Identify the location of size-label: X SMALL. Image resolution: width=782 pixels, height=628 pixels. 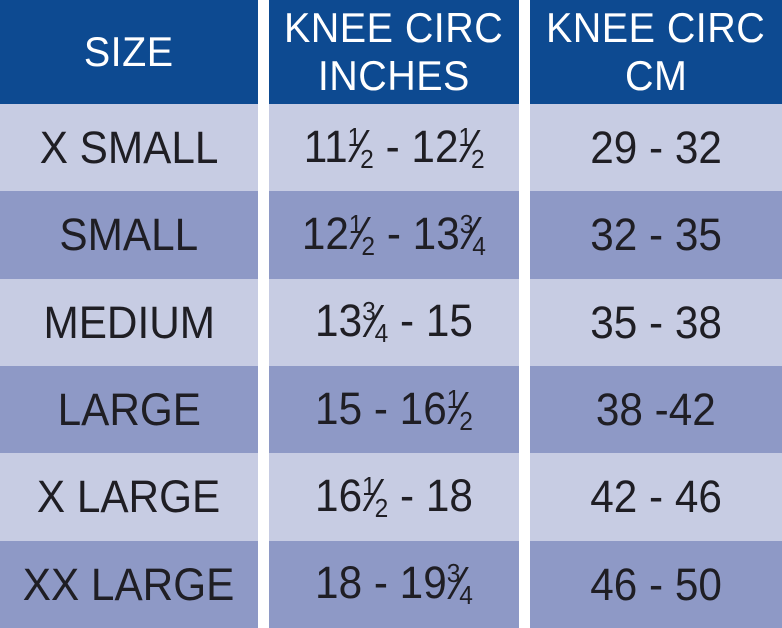
(129, 148).